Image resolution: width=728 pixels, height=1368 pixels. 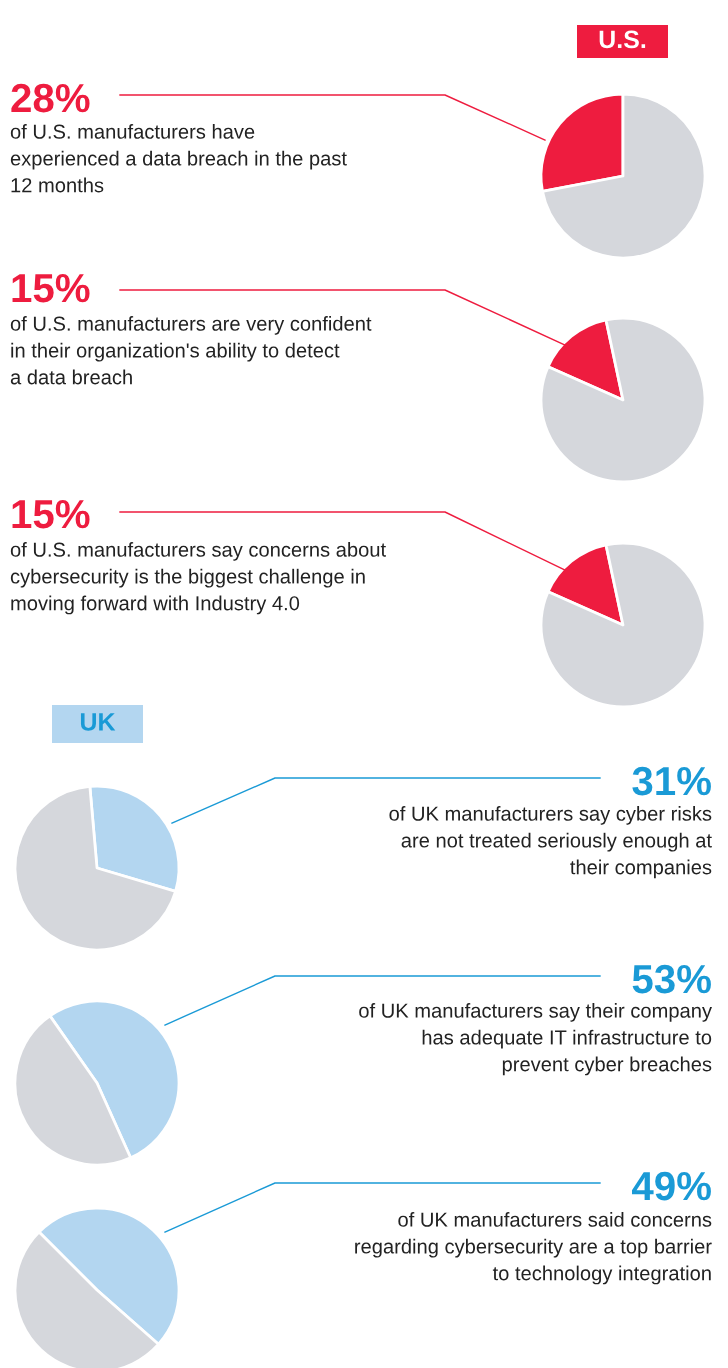 What do you see at coordinates (671, 1186) in the screenshot?
I see `text: 49%` at bounding box center [671, 1186].